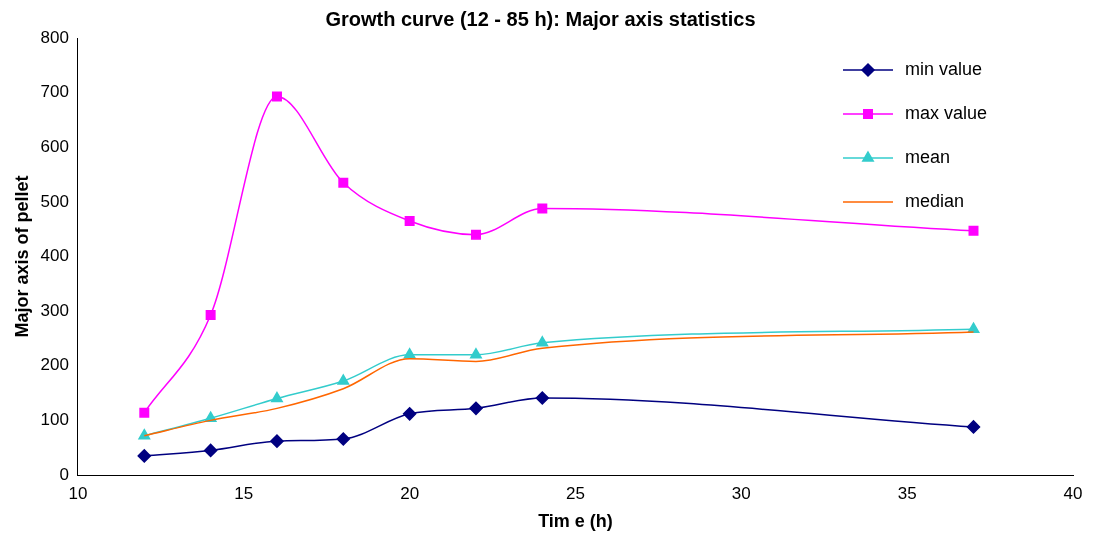 The image size is (1096, 545). What do you see at coordinates (741, 493) in the screenshot?
I see `x-tick-label: 30` at bounding box center [741, 493].